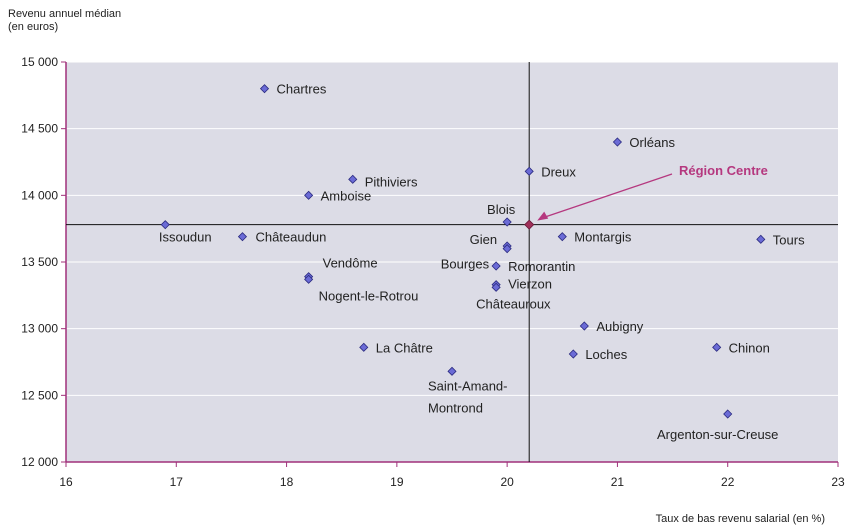 Image resolution: width=845 pixels, height=531 pixels. Describe the element at coordinates (529, 224) in the screenshot. I see `data-point-region-centre` at that location.